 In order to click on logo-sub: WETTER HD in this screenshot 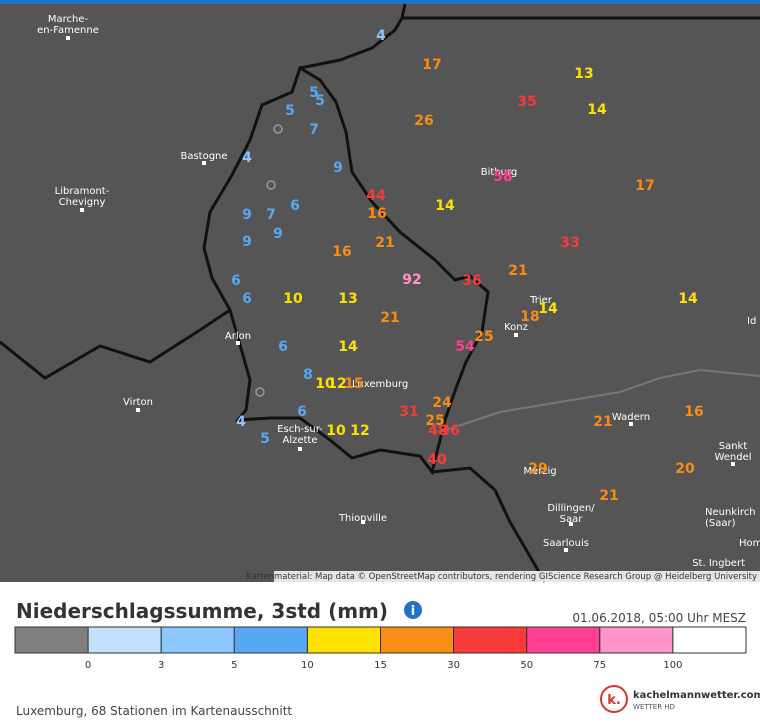, I will do `click(654, 707)`.